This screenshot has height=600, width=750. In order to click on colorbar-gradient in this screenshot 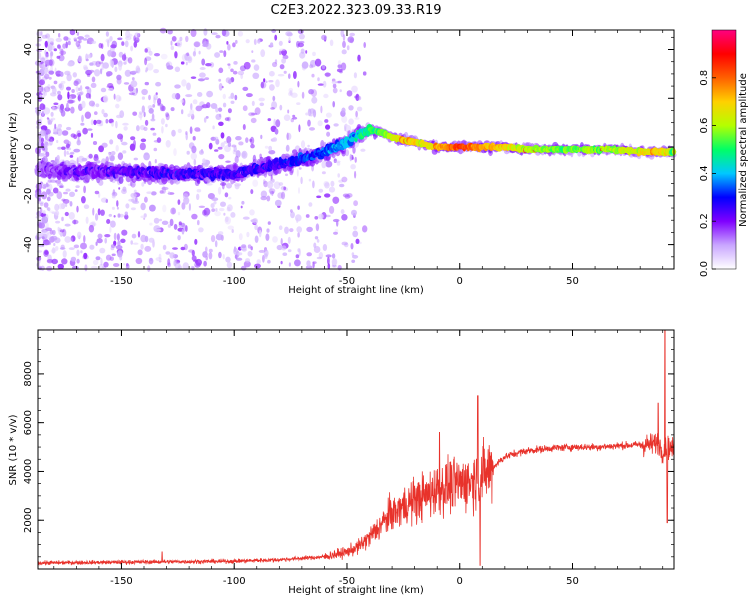, I will do `click(724, 149)`.